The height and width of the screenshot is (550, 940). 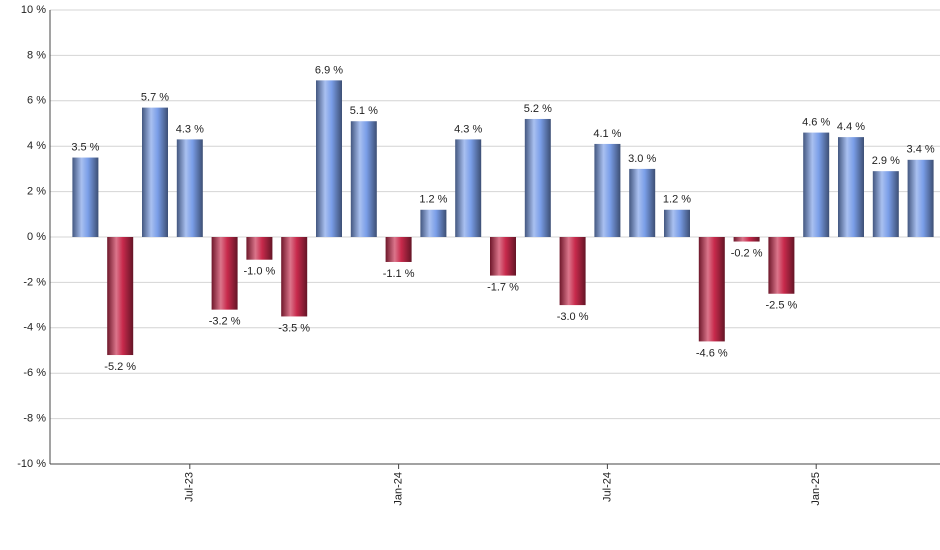 What do you see at coordinates (31, 464) in the screenshot?
I see `y-tick-label: -10 %` at bounding box center [31, 464].